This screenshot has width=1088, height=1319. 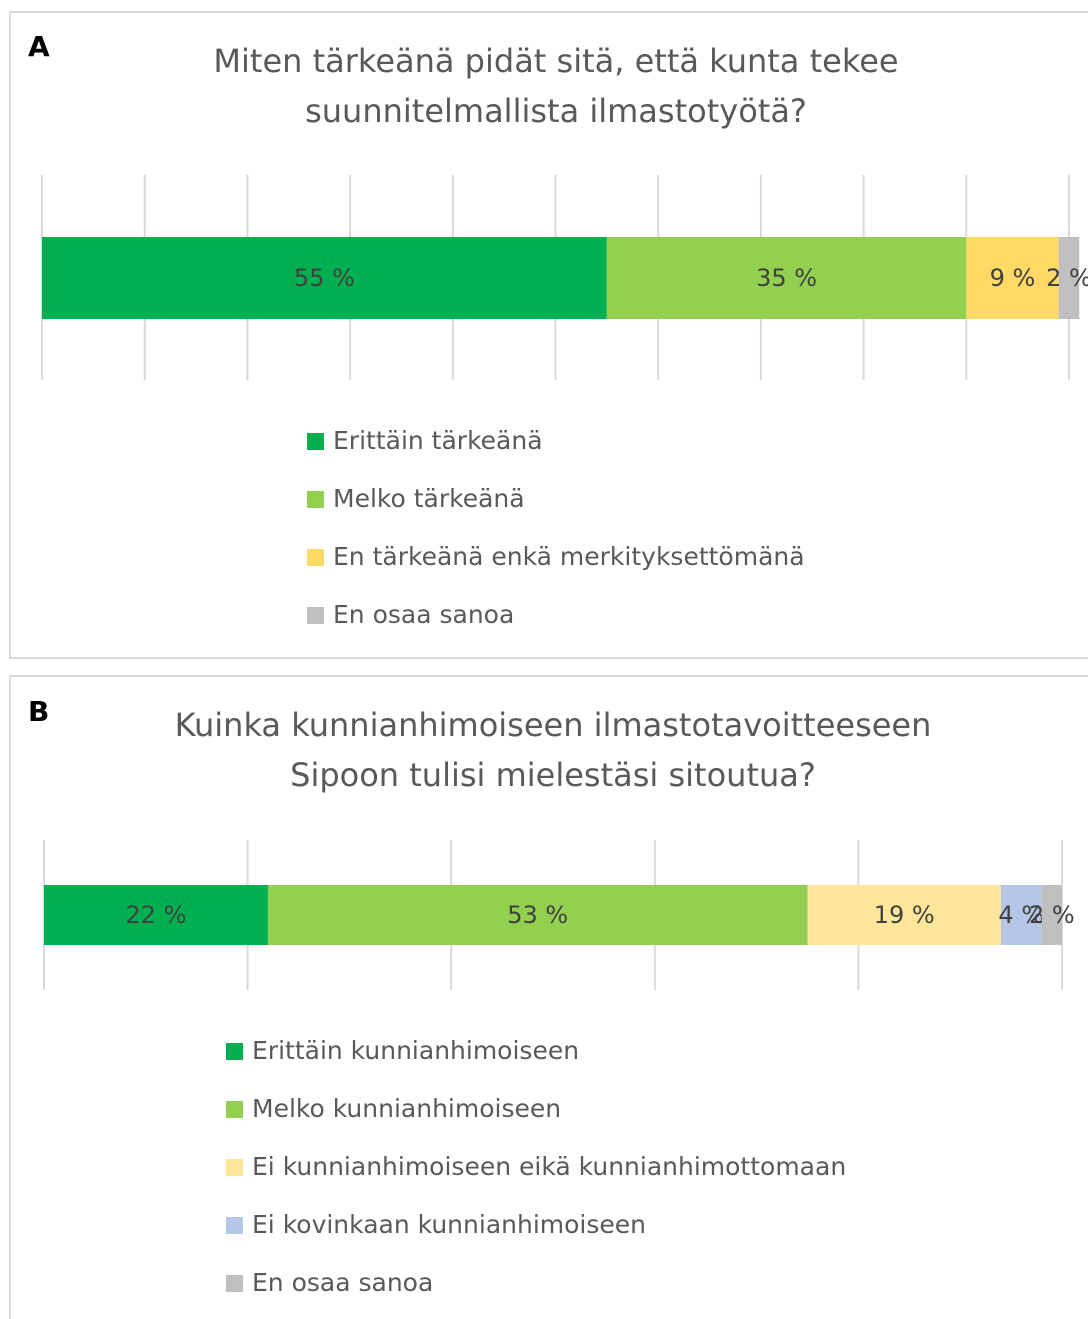 I want to click on data-label: 19 %, so click(x=904, y=915).